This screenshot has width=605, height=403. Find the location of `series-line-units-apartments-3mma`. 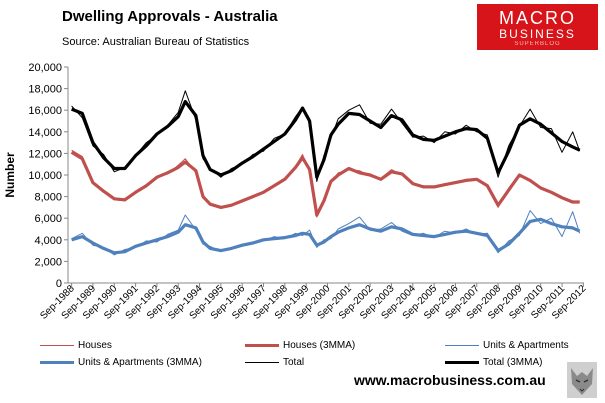

series-line-units-apartments-3mma is located at coordinates (326, 236).